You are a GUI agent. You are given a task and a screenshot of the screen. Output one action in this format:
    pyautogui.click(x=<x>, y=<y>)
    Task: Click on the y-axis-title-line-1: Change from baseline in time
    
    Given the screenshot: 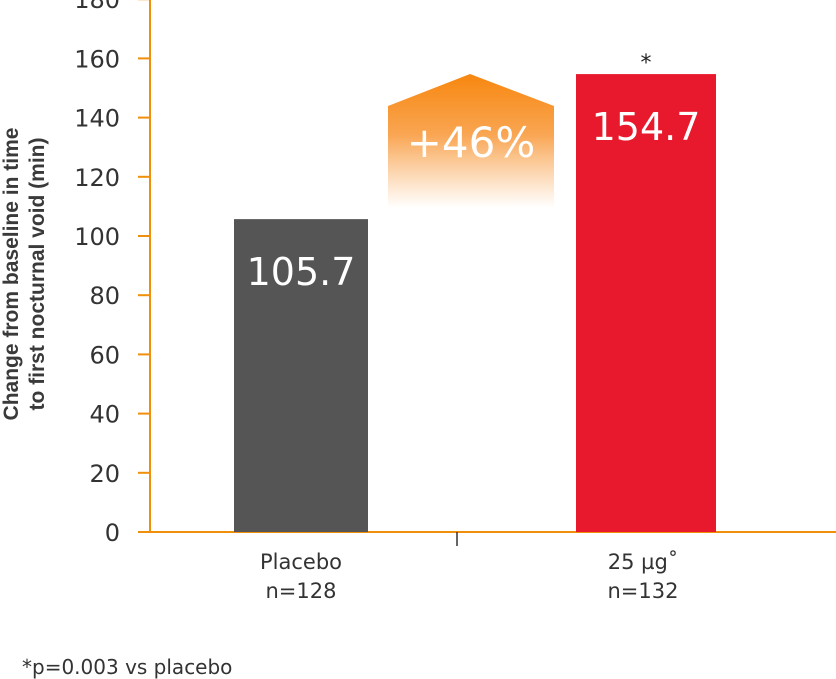 What is the action you would take?
    pyautogui.click(x=11, y=274)
    